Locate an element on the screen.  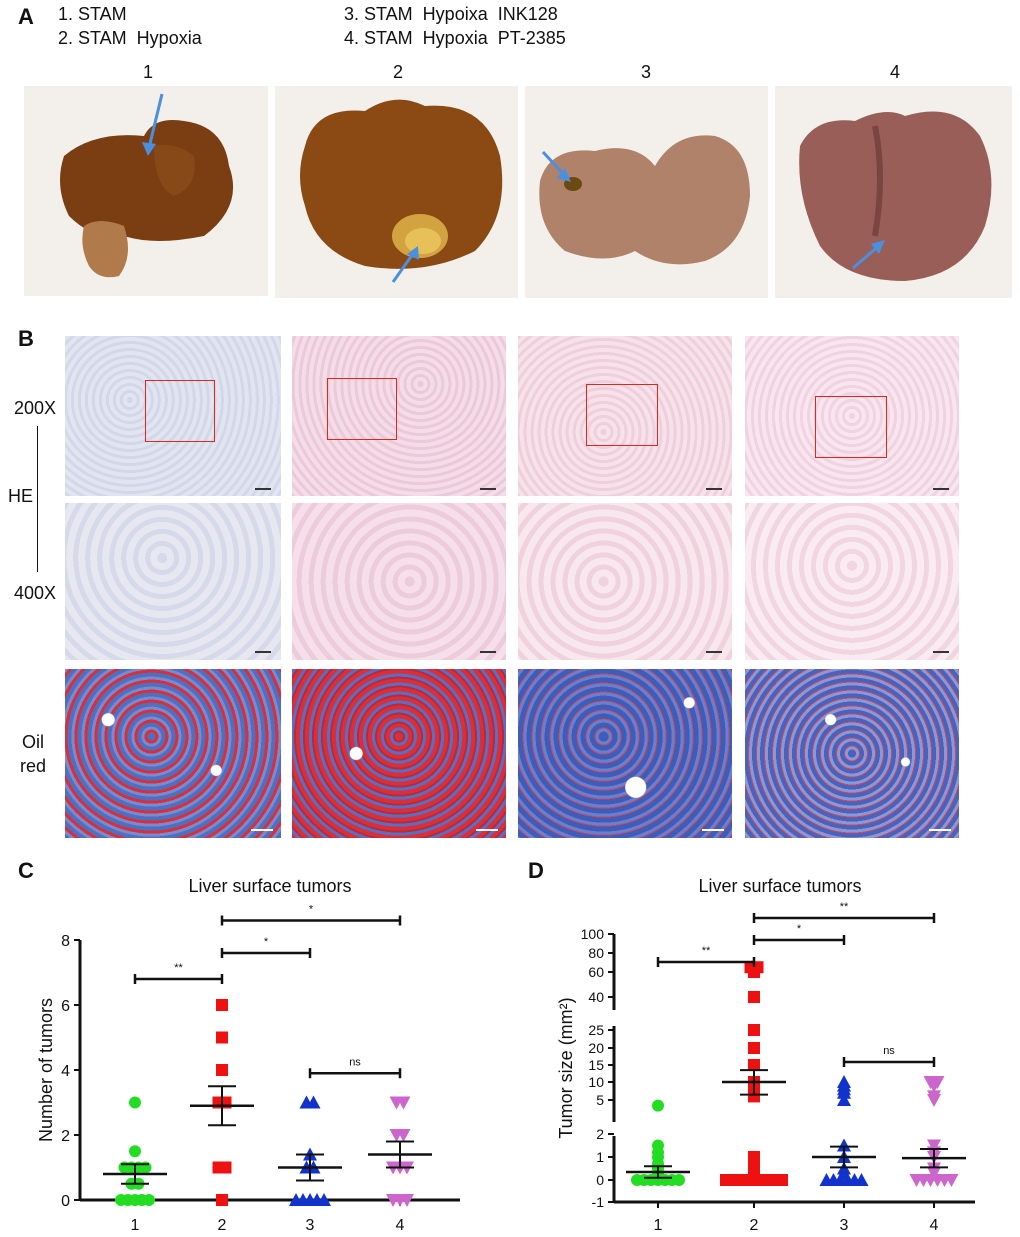
y-tick-label: 15 is located at coordinates (596, 1065).